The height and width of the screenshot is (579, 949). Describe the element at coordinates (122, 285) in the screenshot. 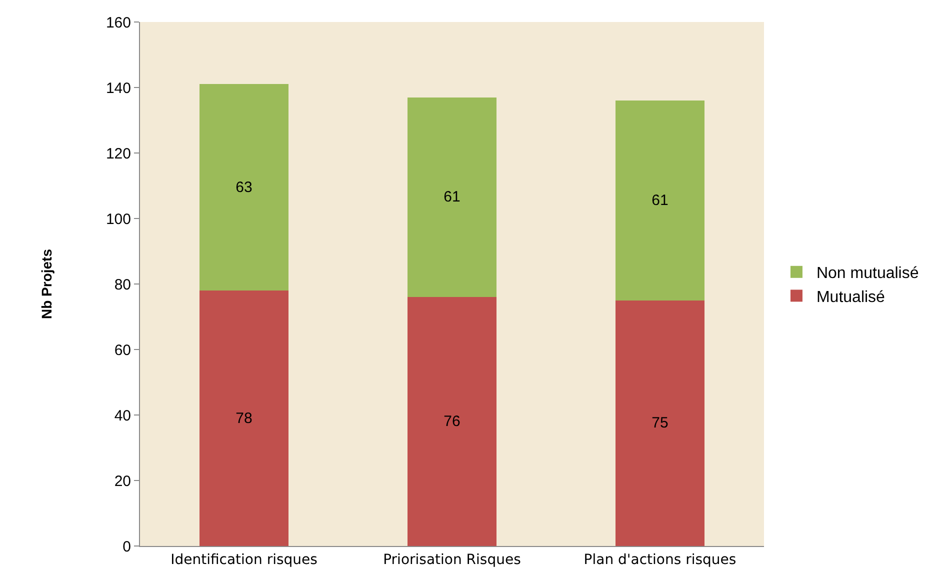

I see `y-tick-label: 80` at that location.